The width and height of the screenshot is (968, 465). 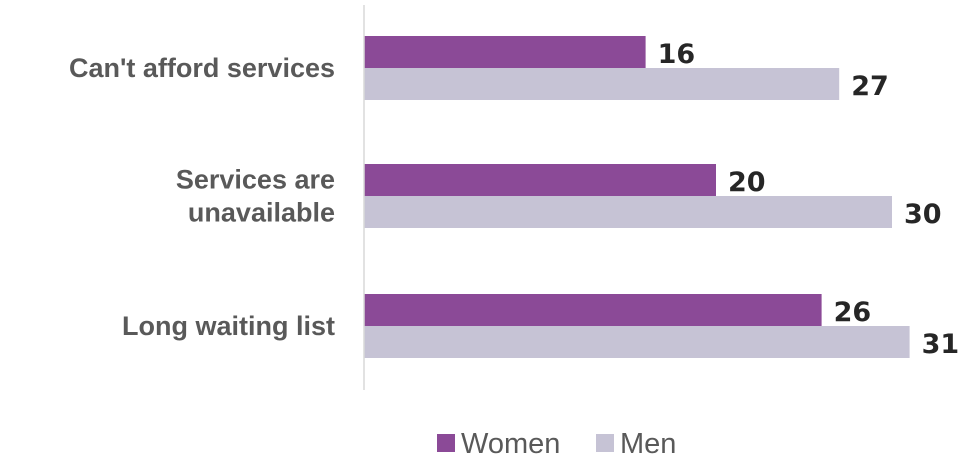 I want to click on data-label: 20, so click(x=747, y=182).